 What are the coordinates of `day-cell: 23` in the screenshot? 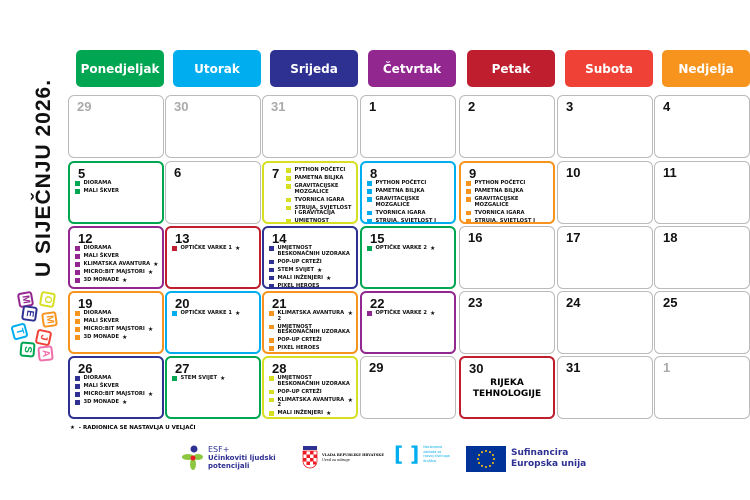 It's located at (507, 322).